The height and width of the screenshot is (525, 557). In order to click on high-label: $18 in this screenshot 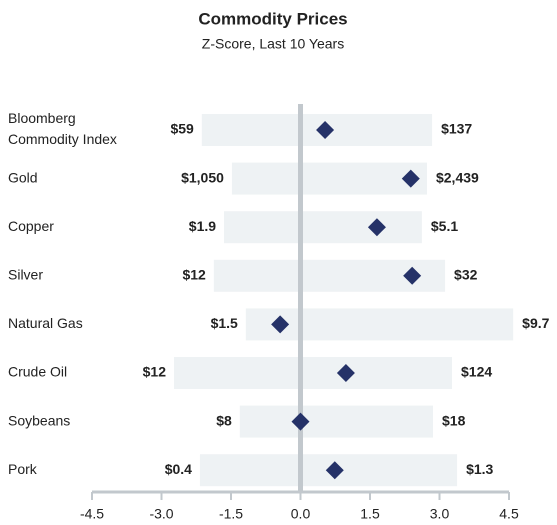, I will do `click(454, 420)`.